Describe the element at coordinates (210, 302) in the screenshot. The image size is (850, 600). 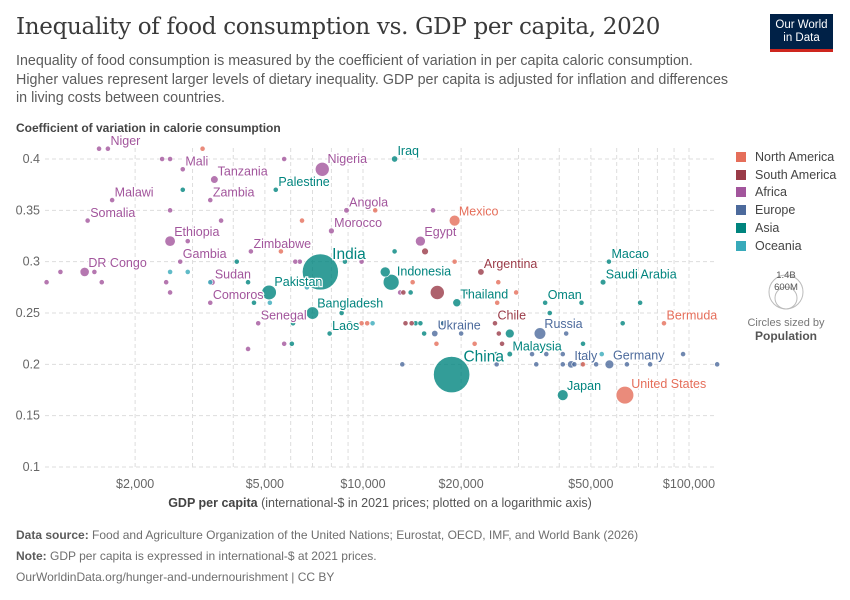
I see `point-comoros` at that location.